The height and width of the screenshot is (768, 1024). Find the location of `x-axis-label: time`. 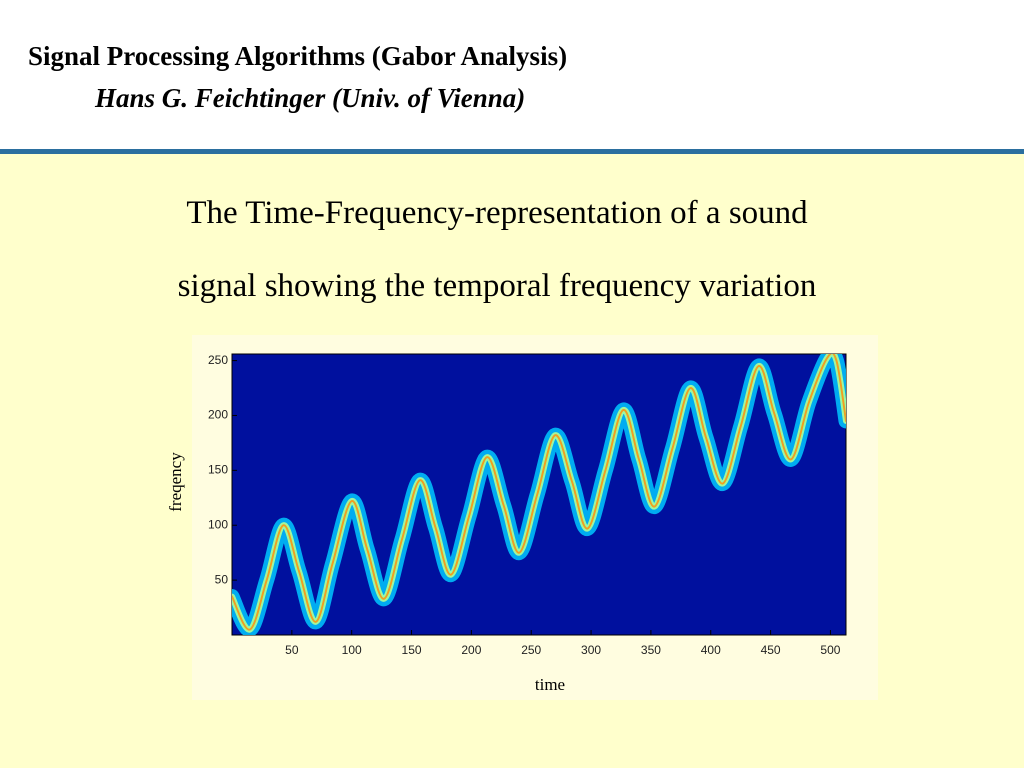

x-axis-label: time is located at coordinates (550, 684).